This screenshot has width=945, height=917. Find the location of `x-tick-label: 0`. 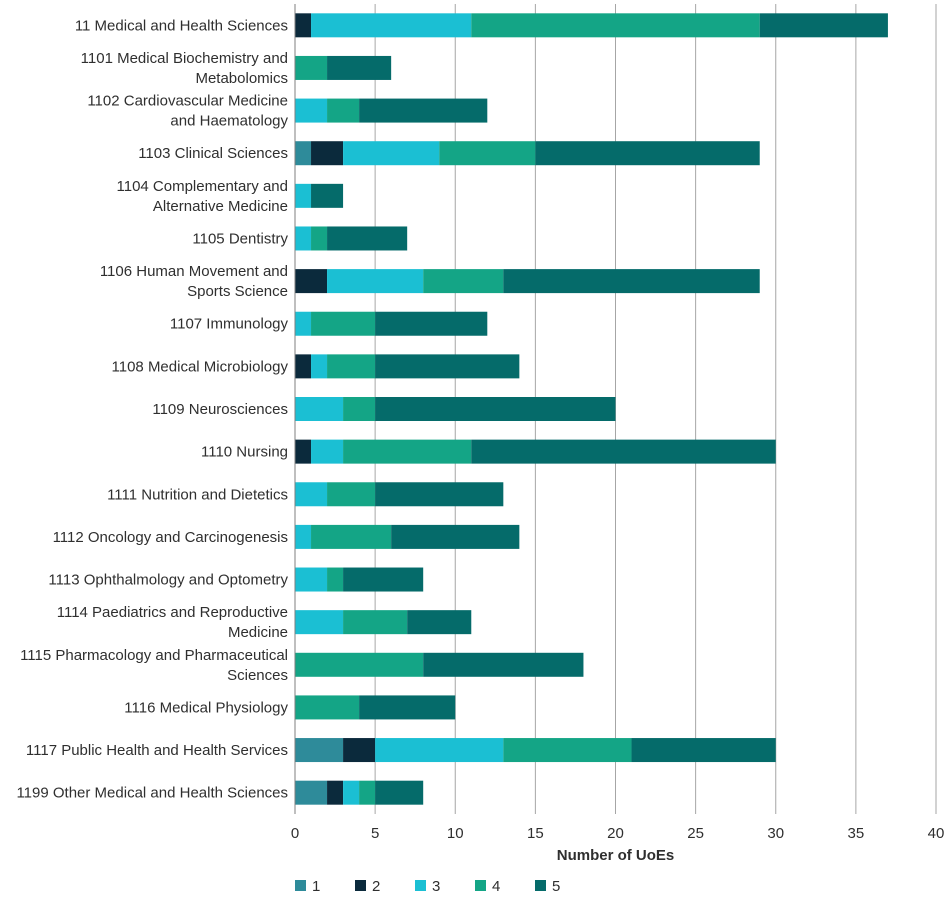

x-tick-label: 0 is located at coordinates (295, 833).